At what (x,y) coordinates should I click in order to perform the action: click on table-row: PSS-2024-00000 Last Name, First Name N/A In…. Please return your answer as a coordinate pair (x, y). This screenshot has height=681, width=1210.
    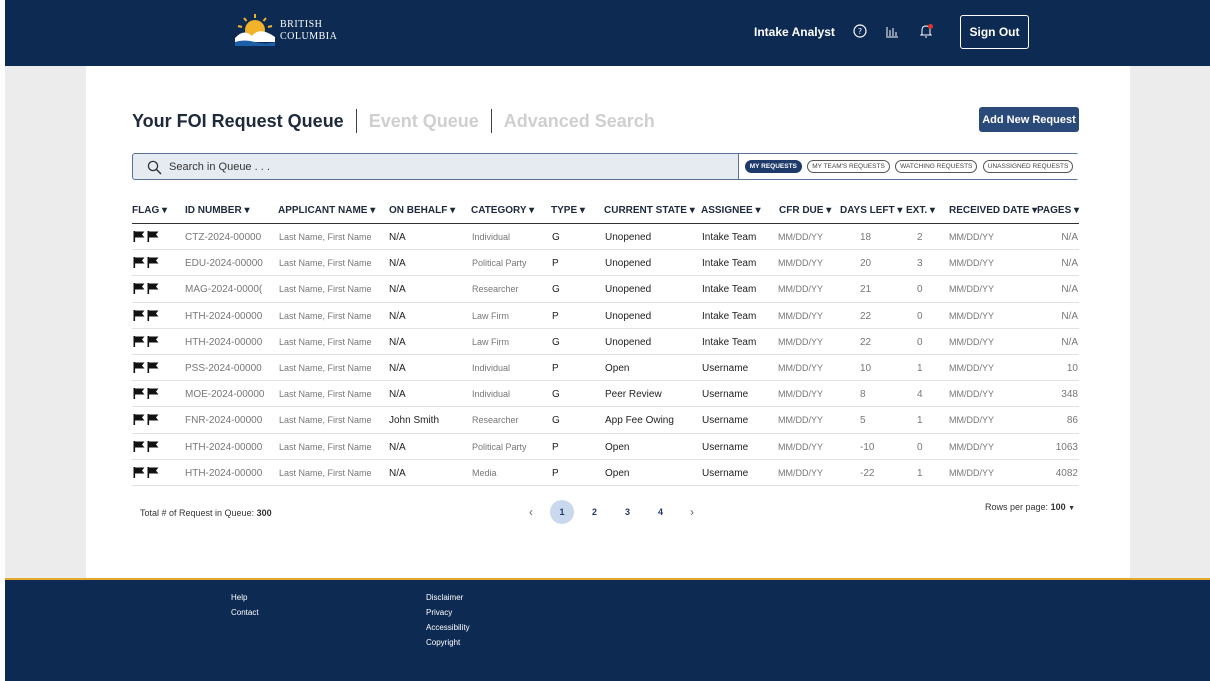
    Looking at the image, I should click on (605, 368).